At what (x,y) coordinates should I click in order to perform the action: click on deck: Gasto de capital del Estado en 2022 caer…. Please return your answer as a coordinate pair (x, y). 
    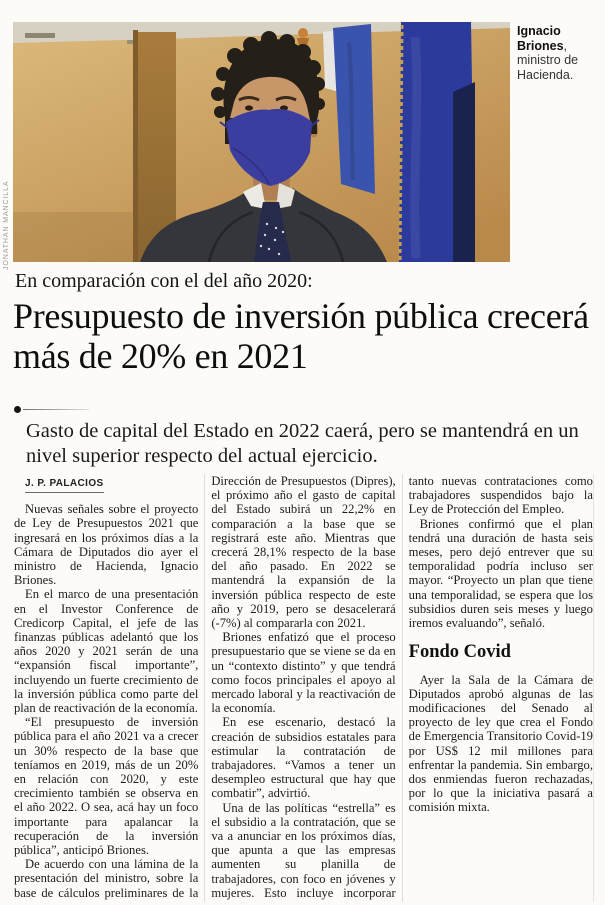
    Looking at the image, I should click on (302, 443).